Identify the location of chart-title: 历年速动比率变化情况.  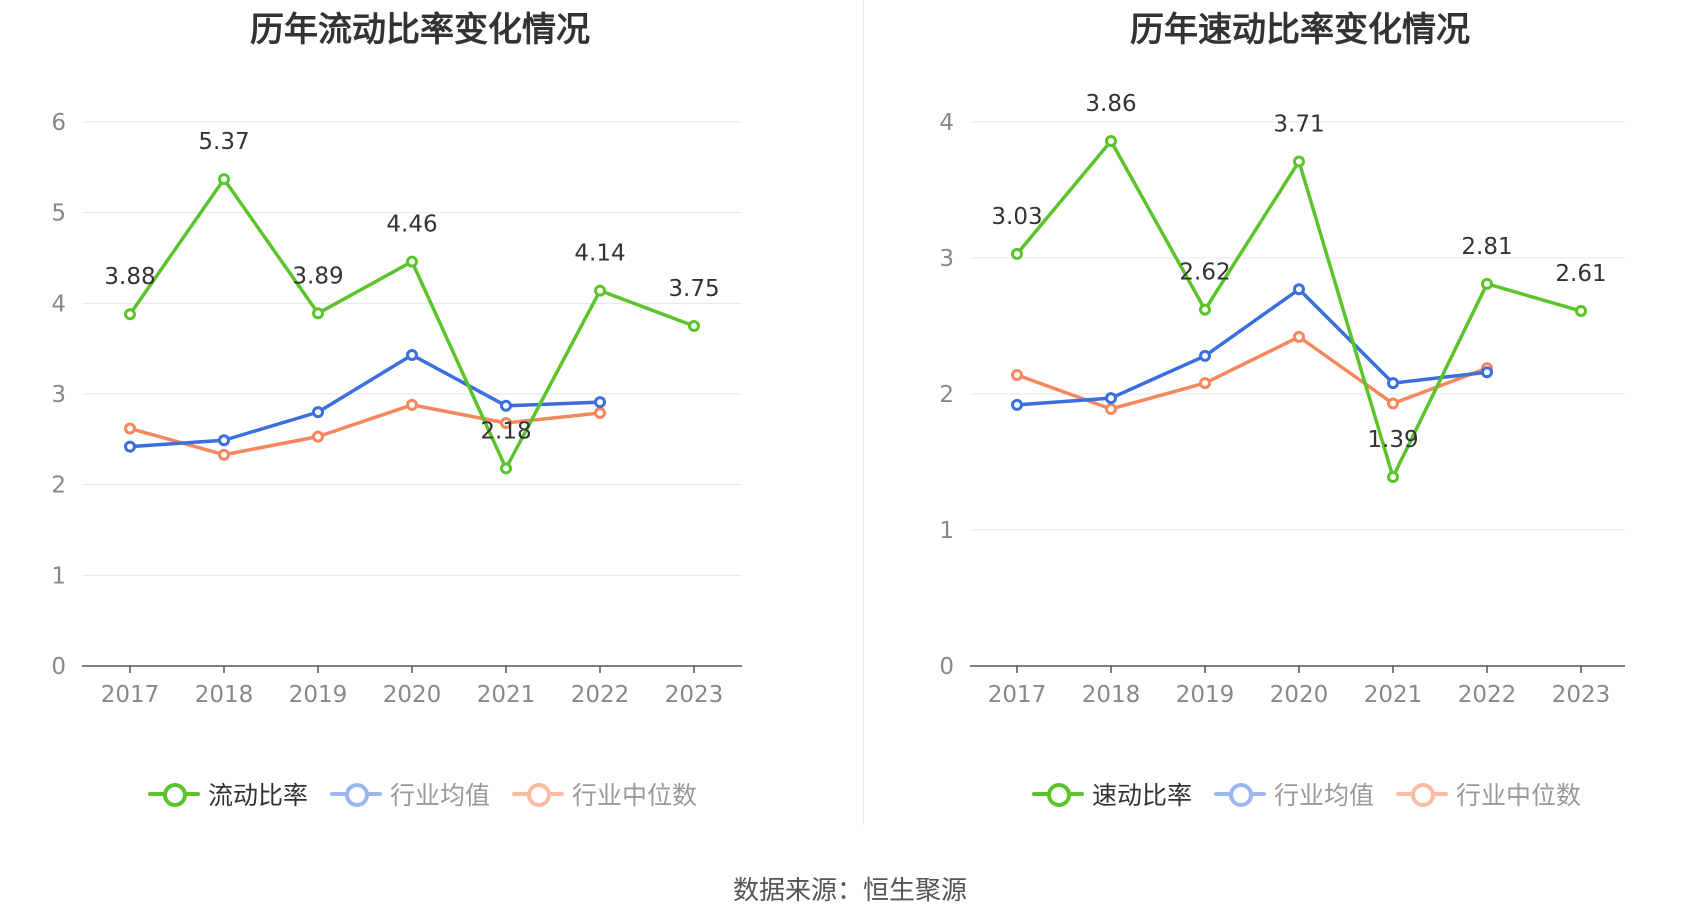
(1300, 30).